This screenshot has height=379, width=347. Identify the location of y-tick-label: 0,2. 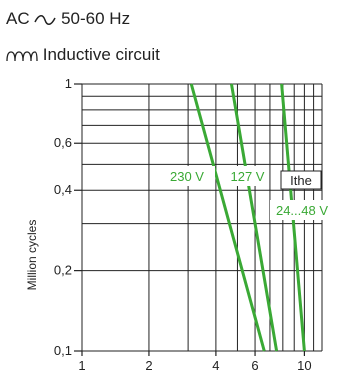
(63, 270).